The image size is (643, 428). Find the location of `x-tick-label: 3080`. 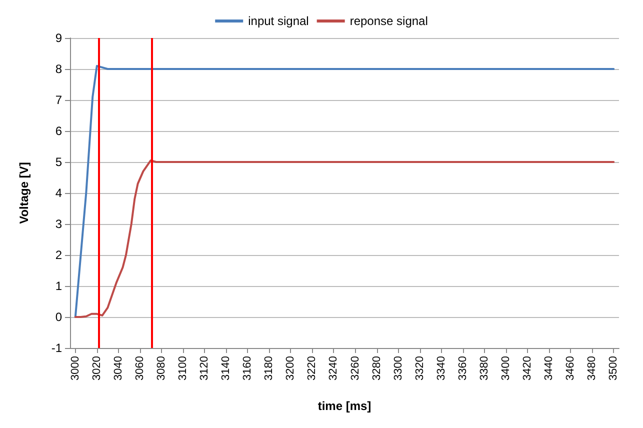

x-tick-label: 3080 is located at coordinates (162, 368).